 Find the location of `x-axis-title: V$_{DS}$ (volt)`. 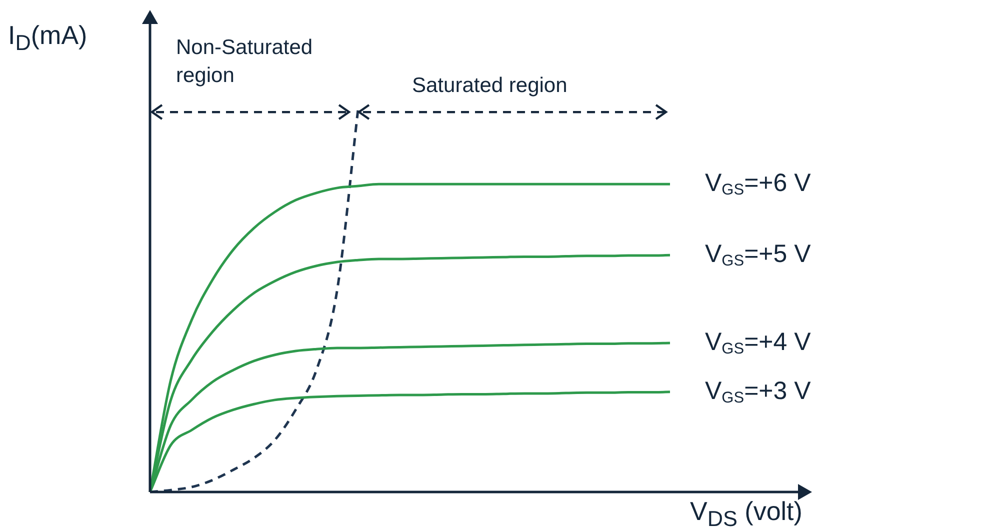

x-axis-title: V$_{DS}$ (volt) is located at coordinates (746, 514).